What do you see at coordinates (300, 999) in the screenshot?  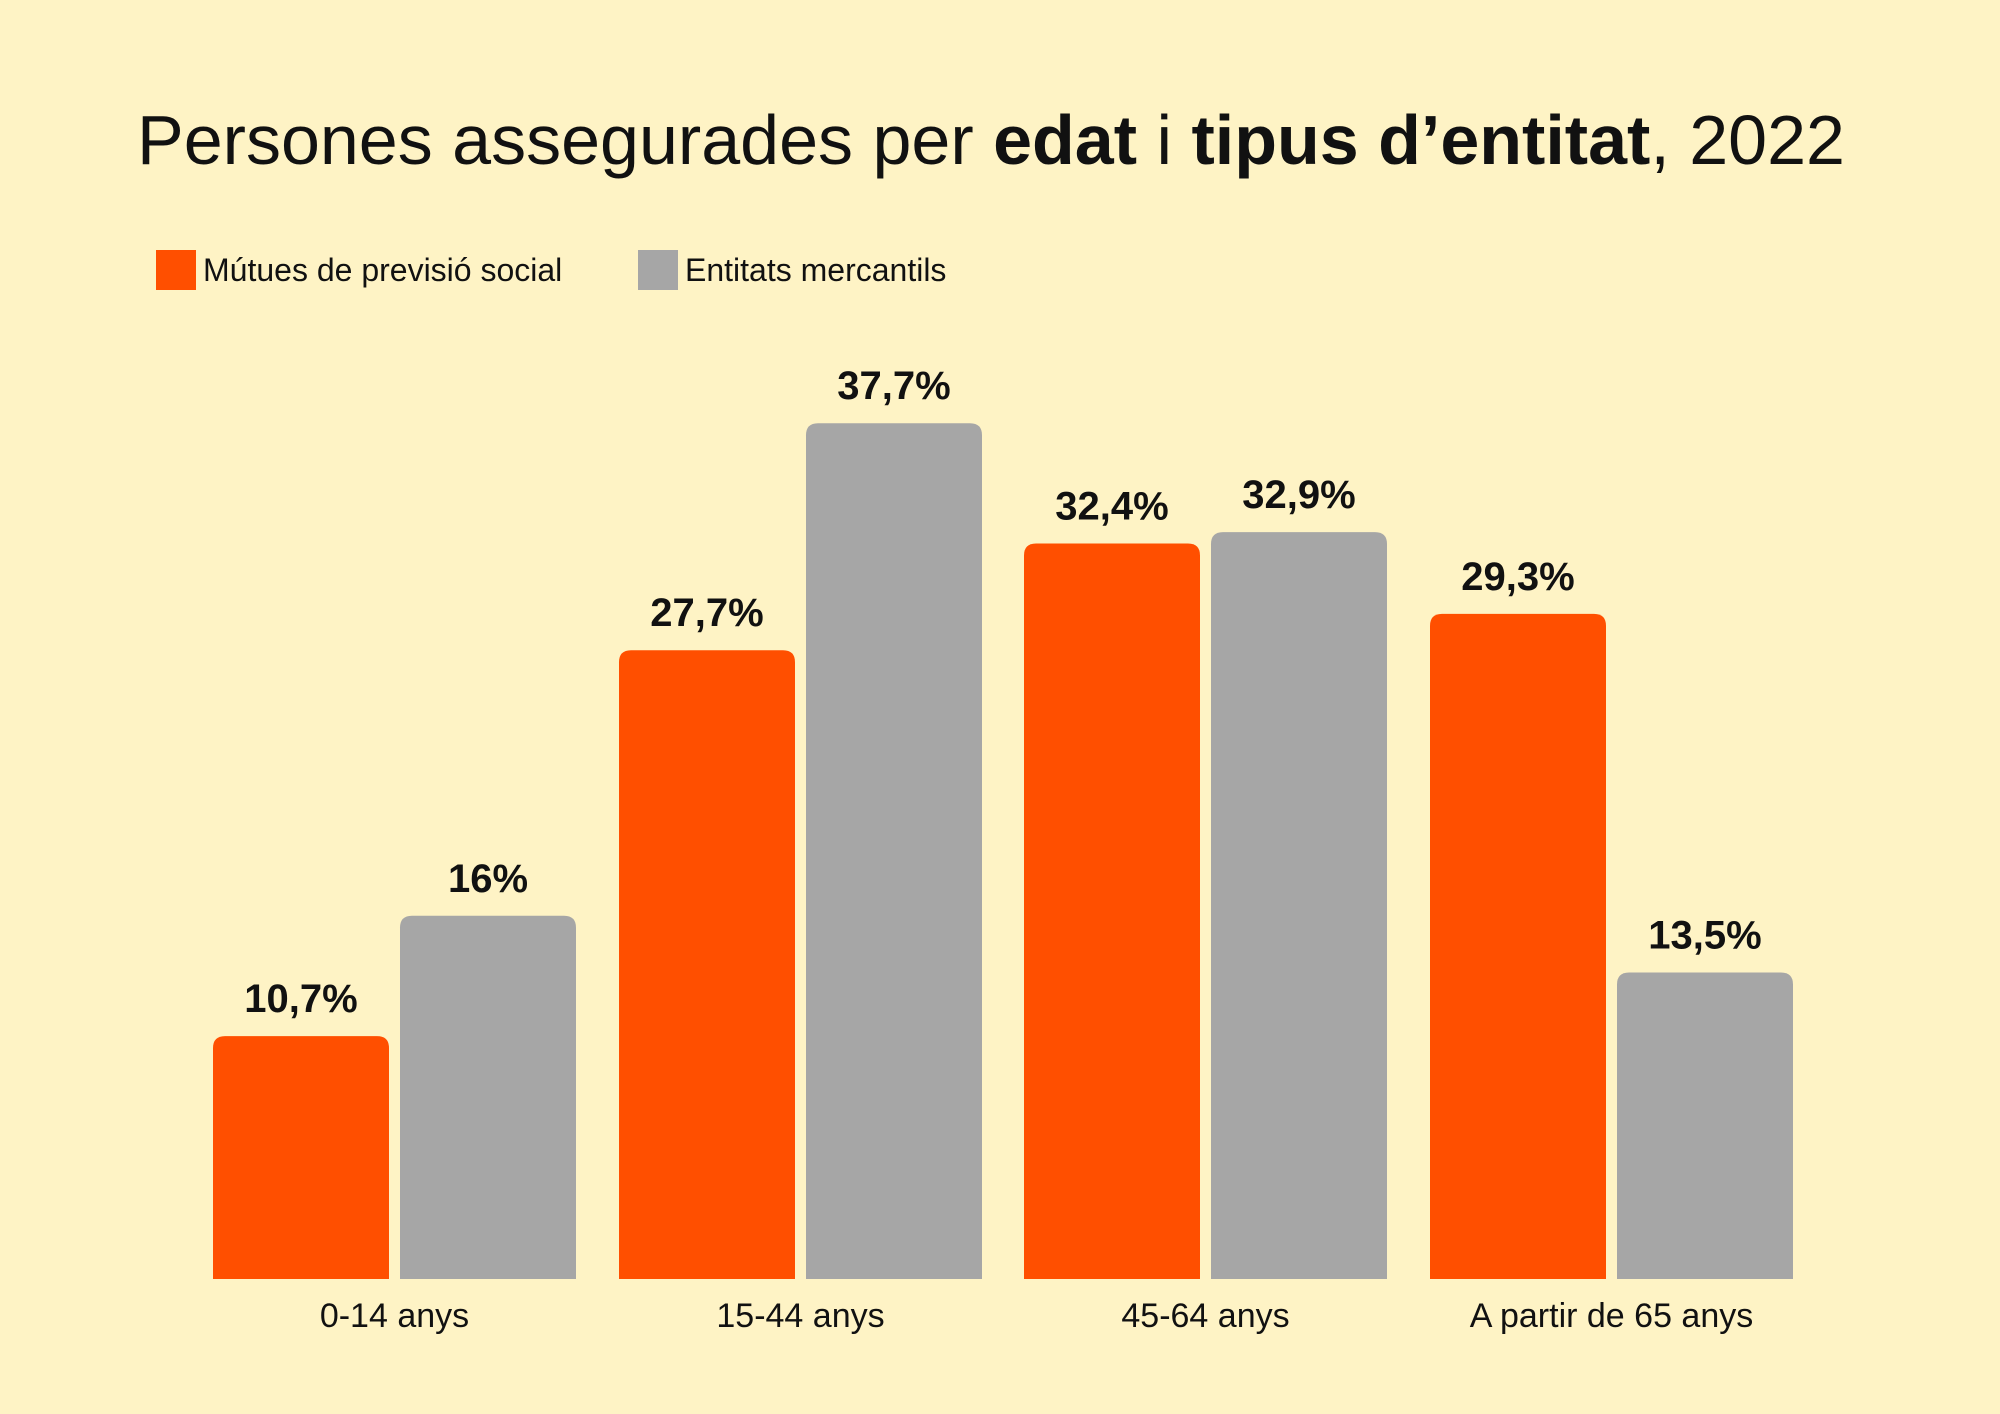 I see `data-label: 10,7%` at bounding box center [300, 999].